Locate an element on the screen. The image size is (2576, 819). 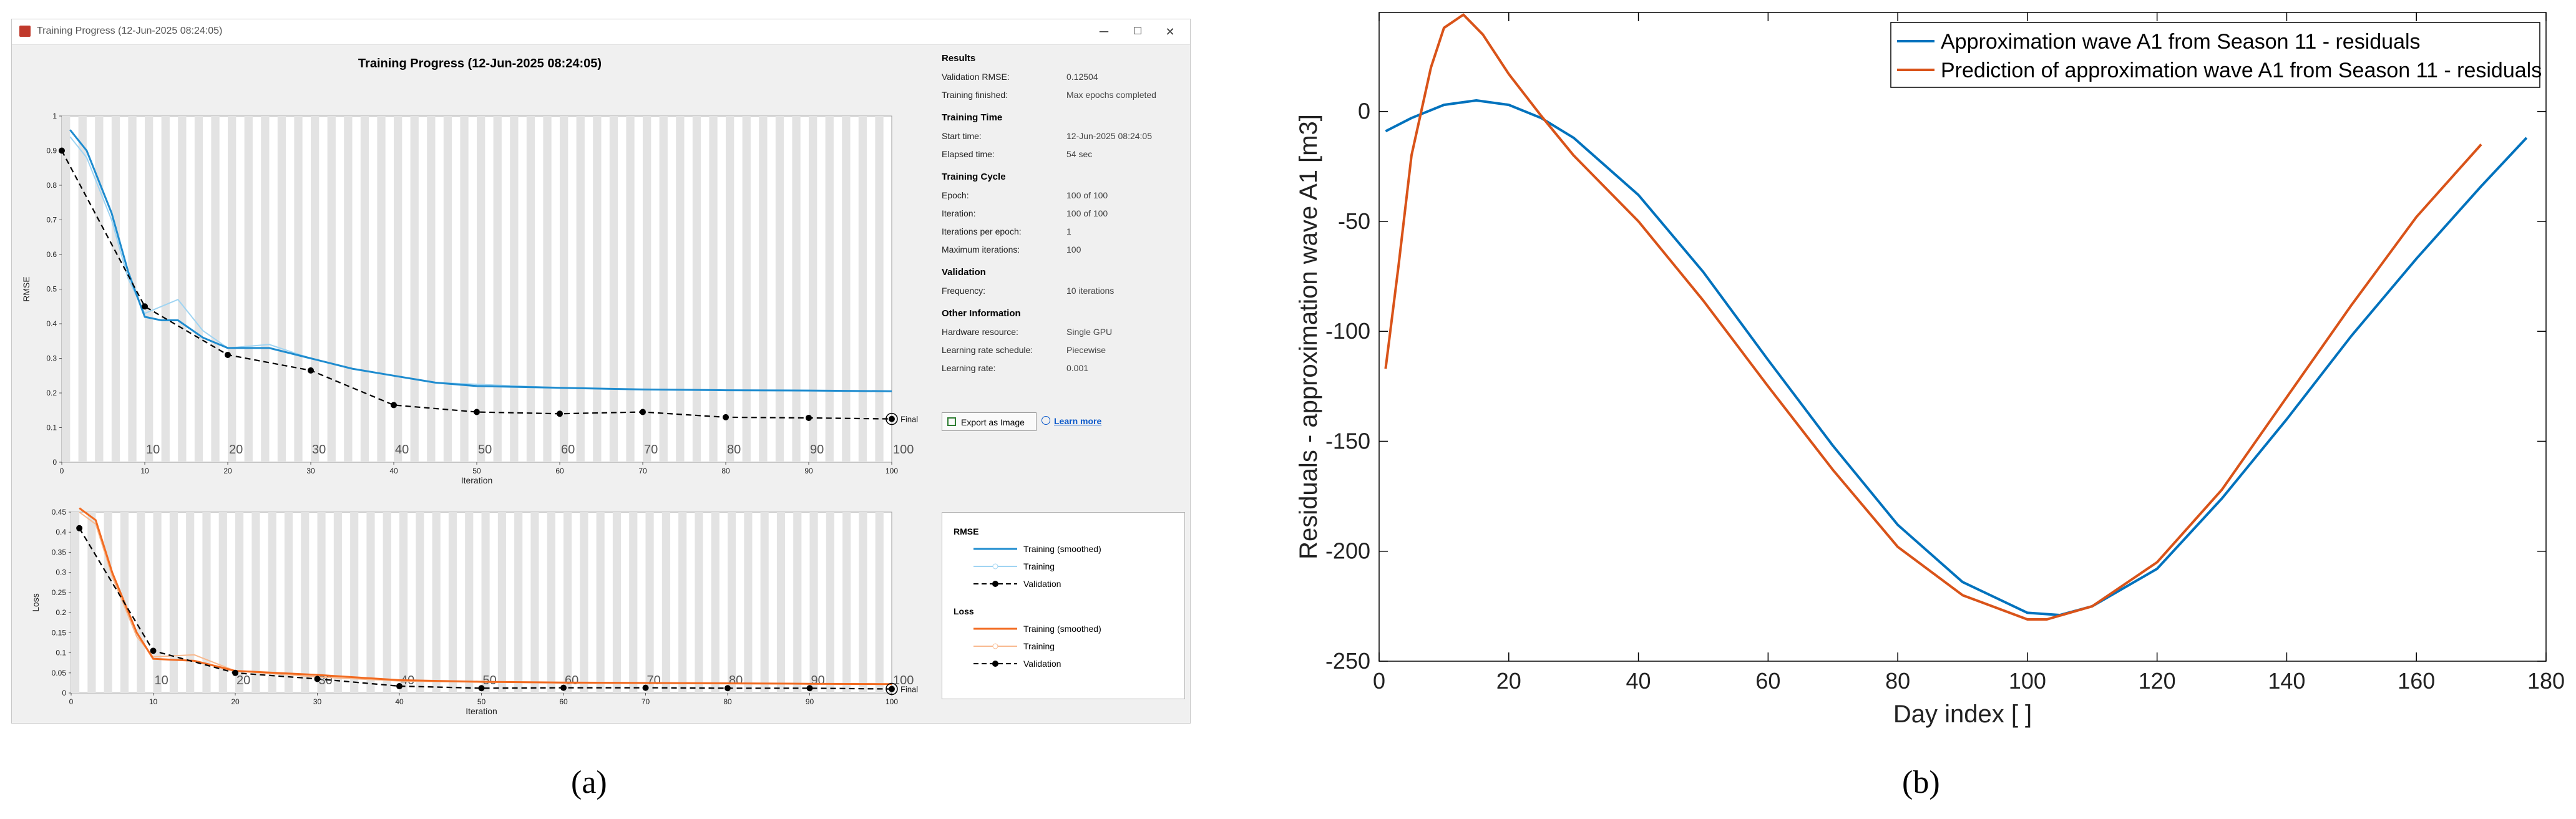
info-value: 12-Jun-2025 08:24:05 is located at coordinates (1109, 135).